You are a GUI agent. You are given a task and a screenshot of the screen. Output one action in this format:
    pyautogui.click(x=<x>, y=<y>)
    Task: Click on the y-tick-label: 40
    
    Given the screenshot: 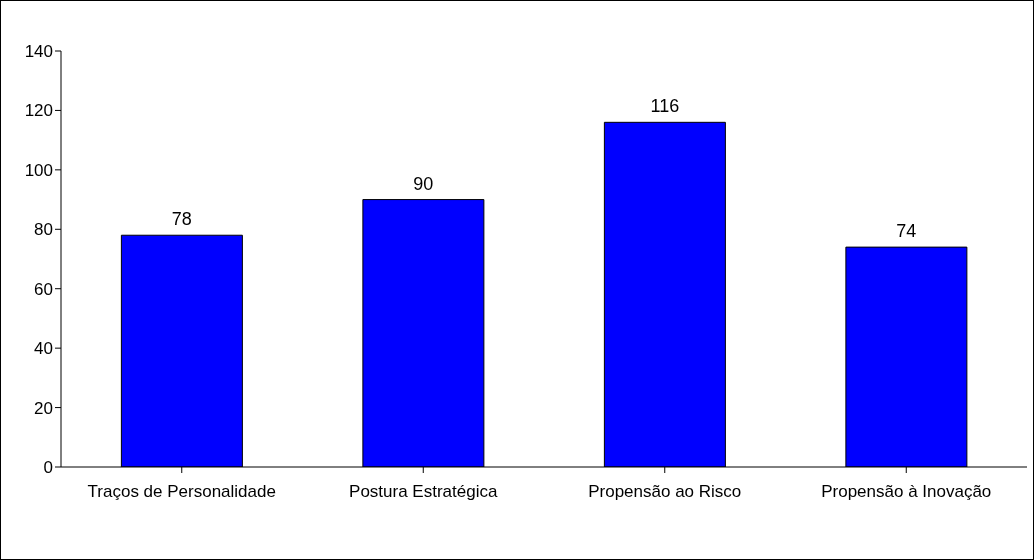 What is the action you would take?
    pyautogui.click(x=43, y=349)
    